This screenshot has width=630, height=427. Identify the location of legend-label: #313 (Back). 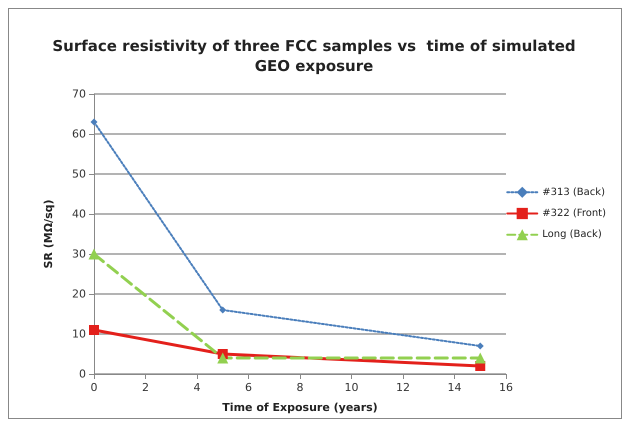
(574, 192).